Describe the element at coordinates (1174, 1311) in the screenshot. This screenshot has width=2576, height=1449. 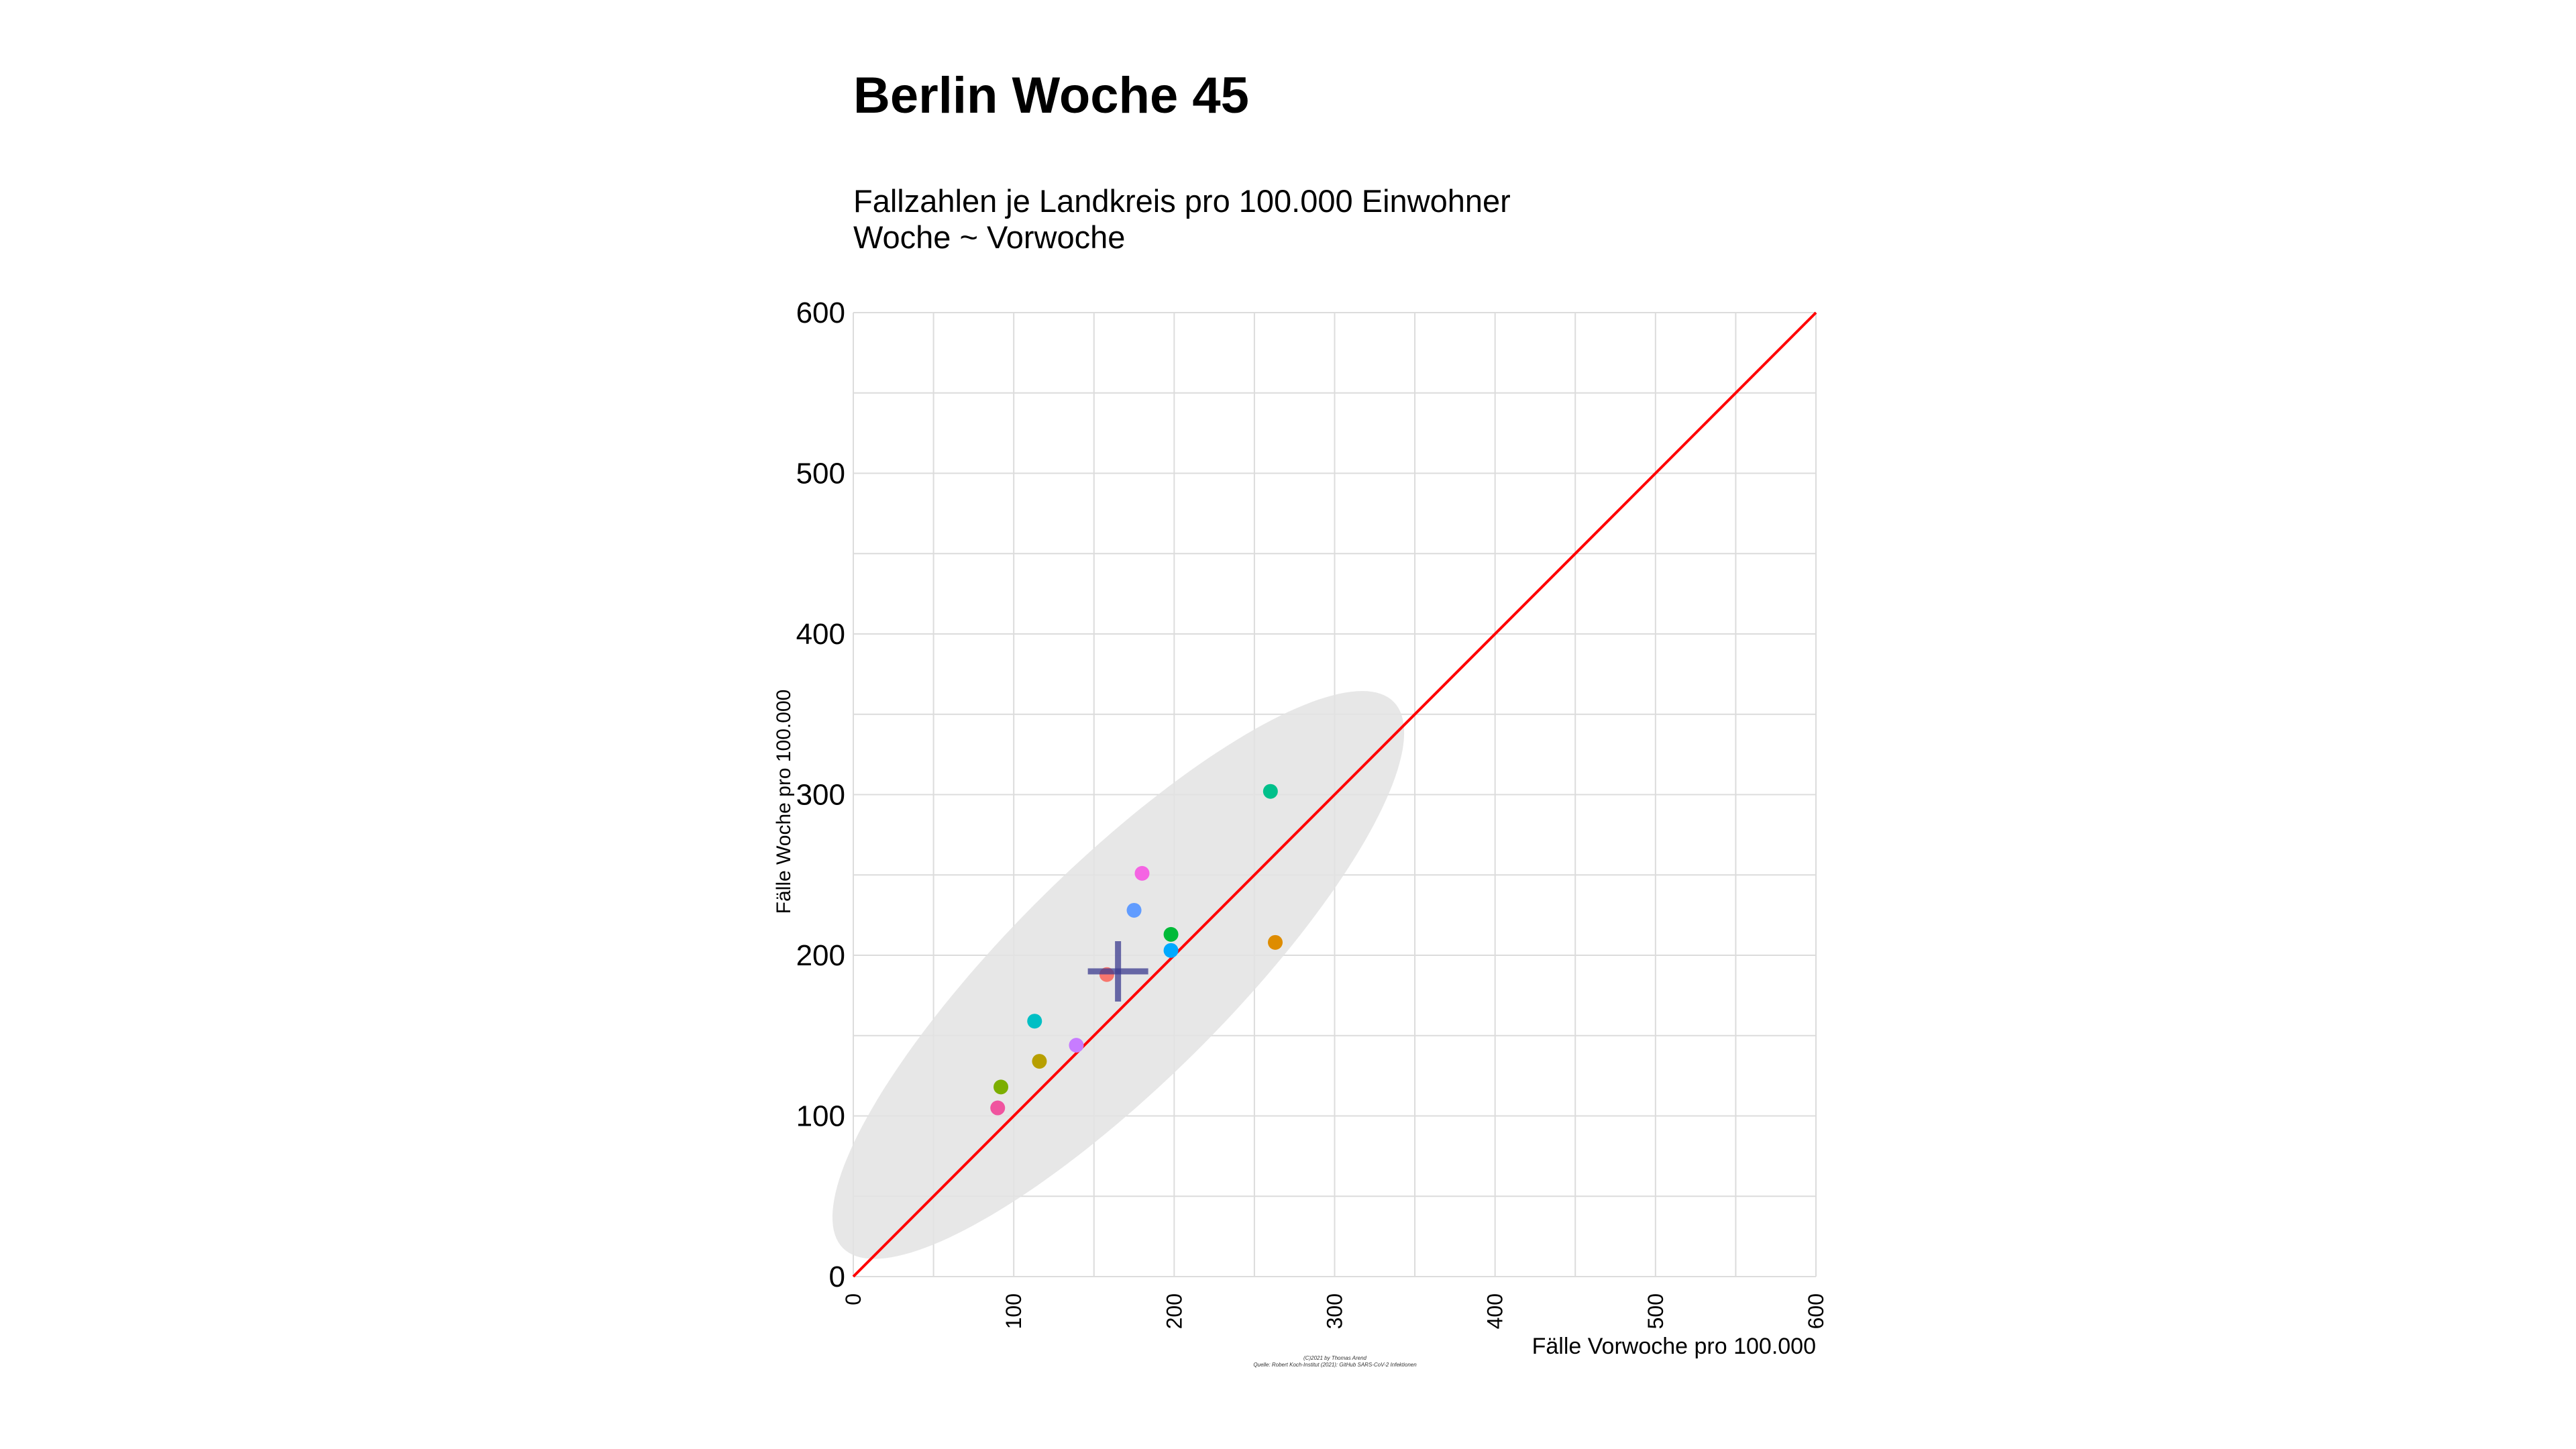
I see `x-tick-label: 200` at that location.